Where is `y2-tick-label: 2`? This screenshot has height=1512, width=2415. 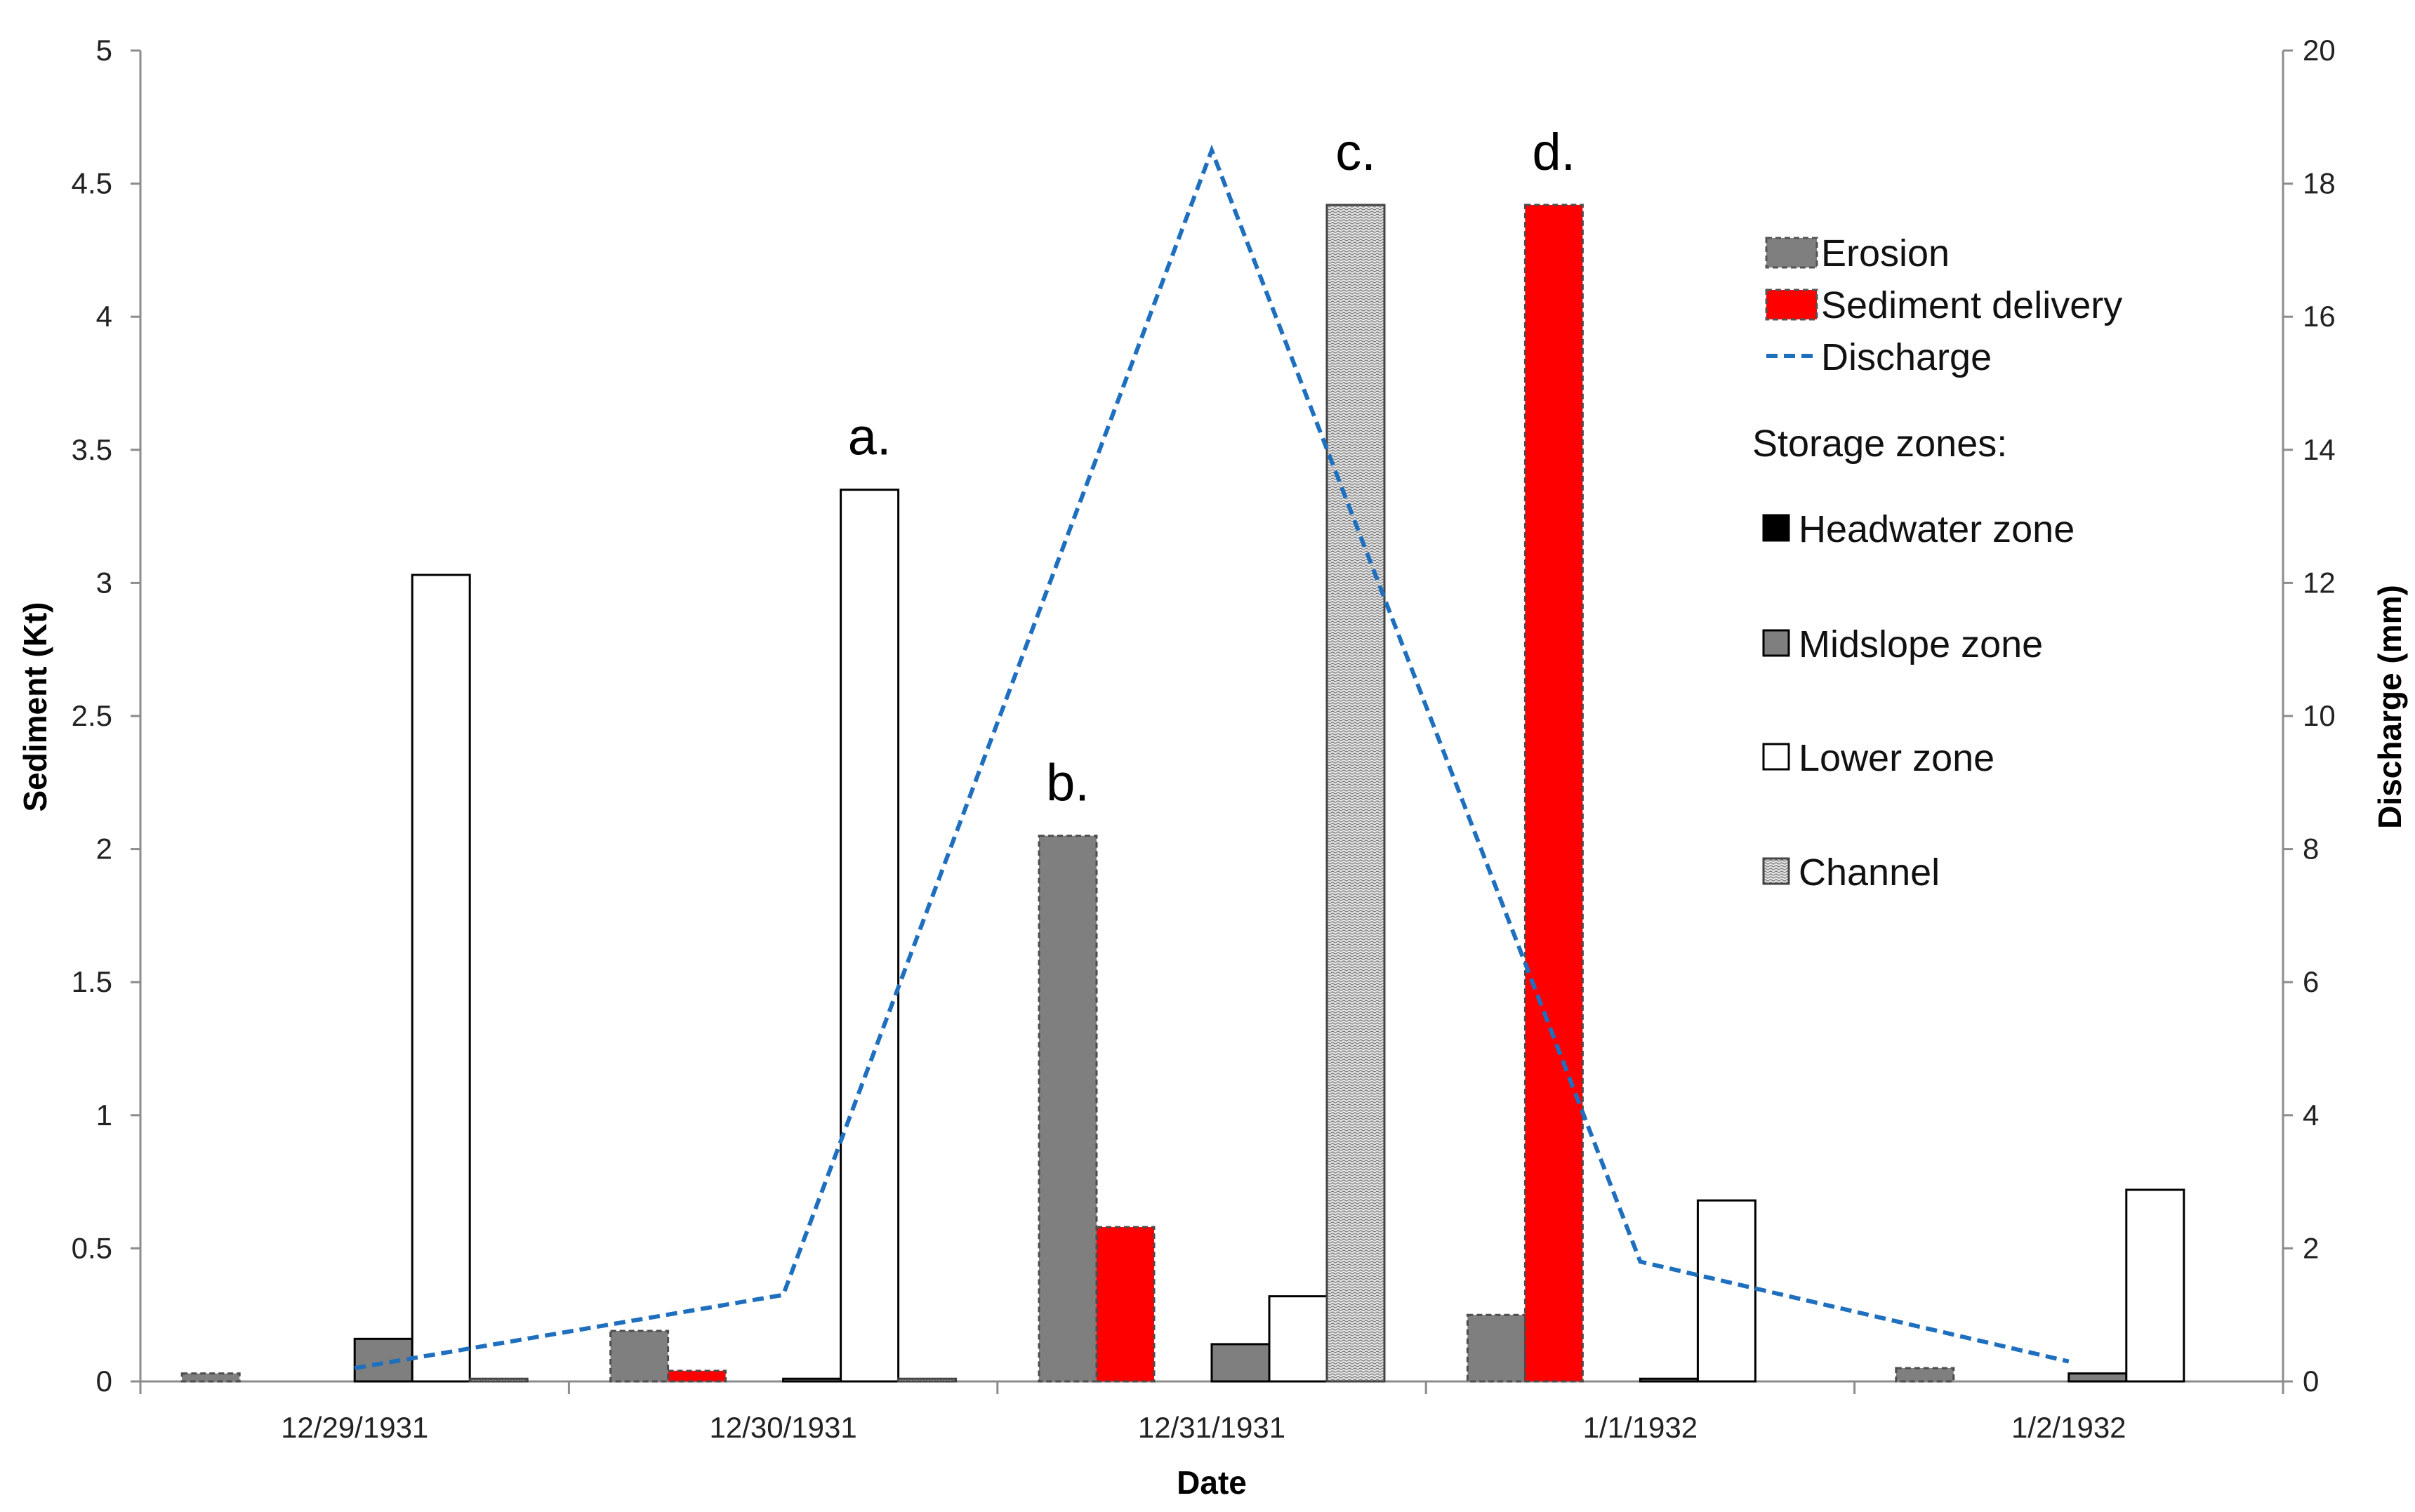
y2-tick-label: 2 is located at coordinates (2311, 1247).